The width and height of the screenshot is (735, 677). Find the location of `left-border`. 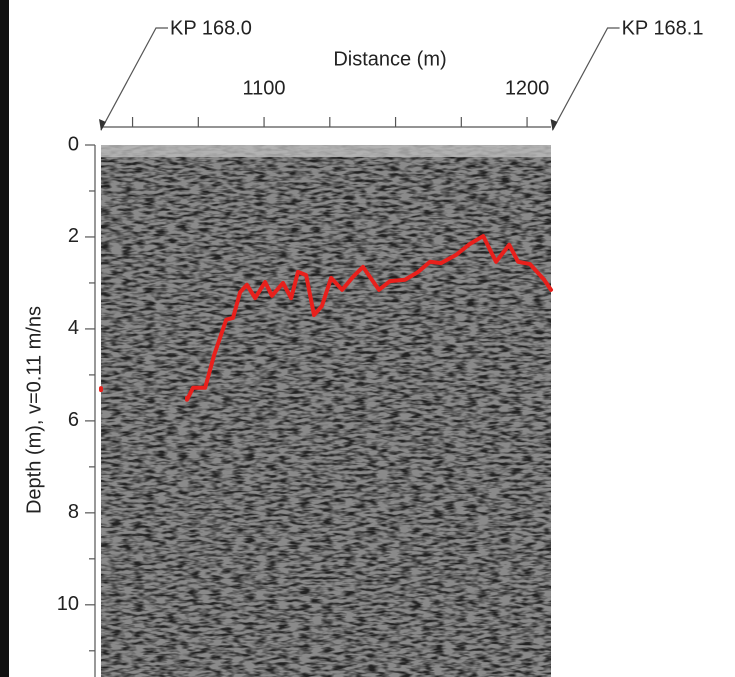

left-border is located at coordinates (4, 338).